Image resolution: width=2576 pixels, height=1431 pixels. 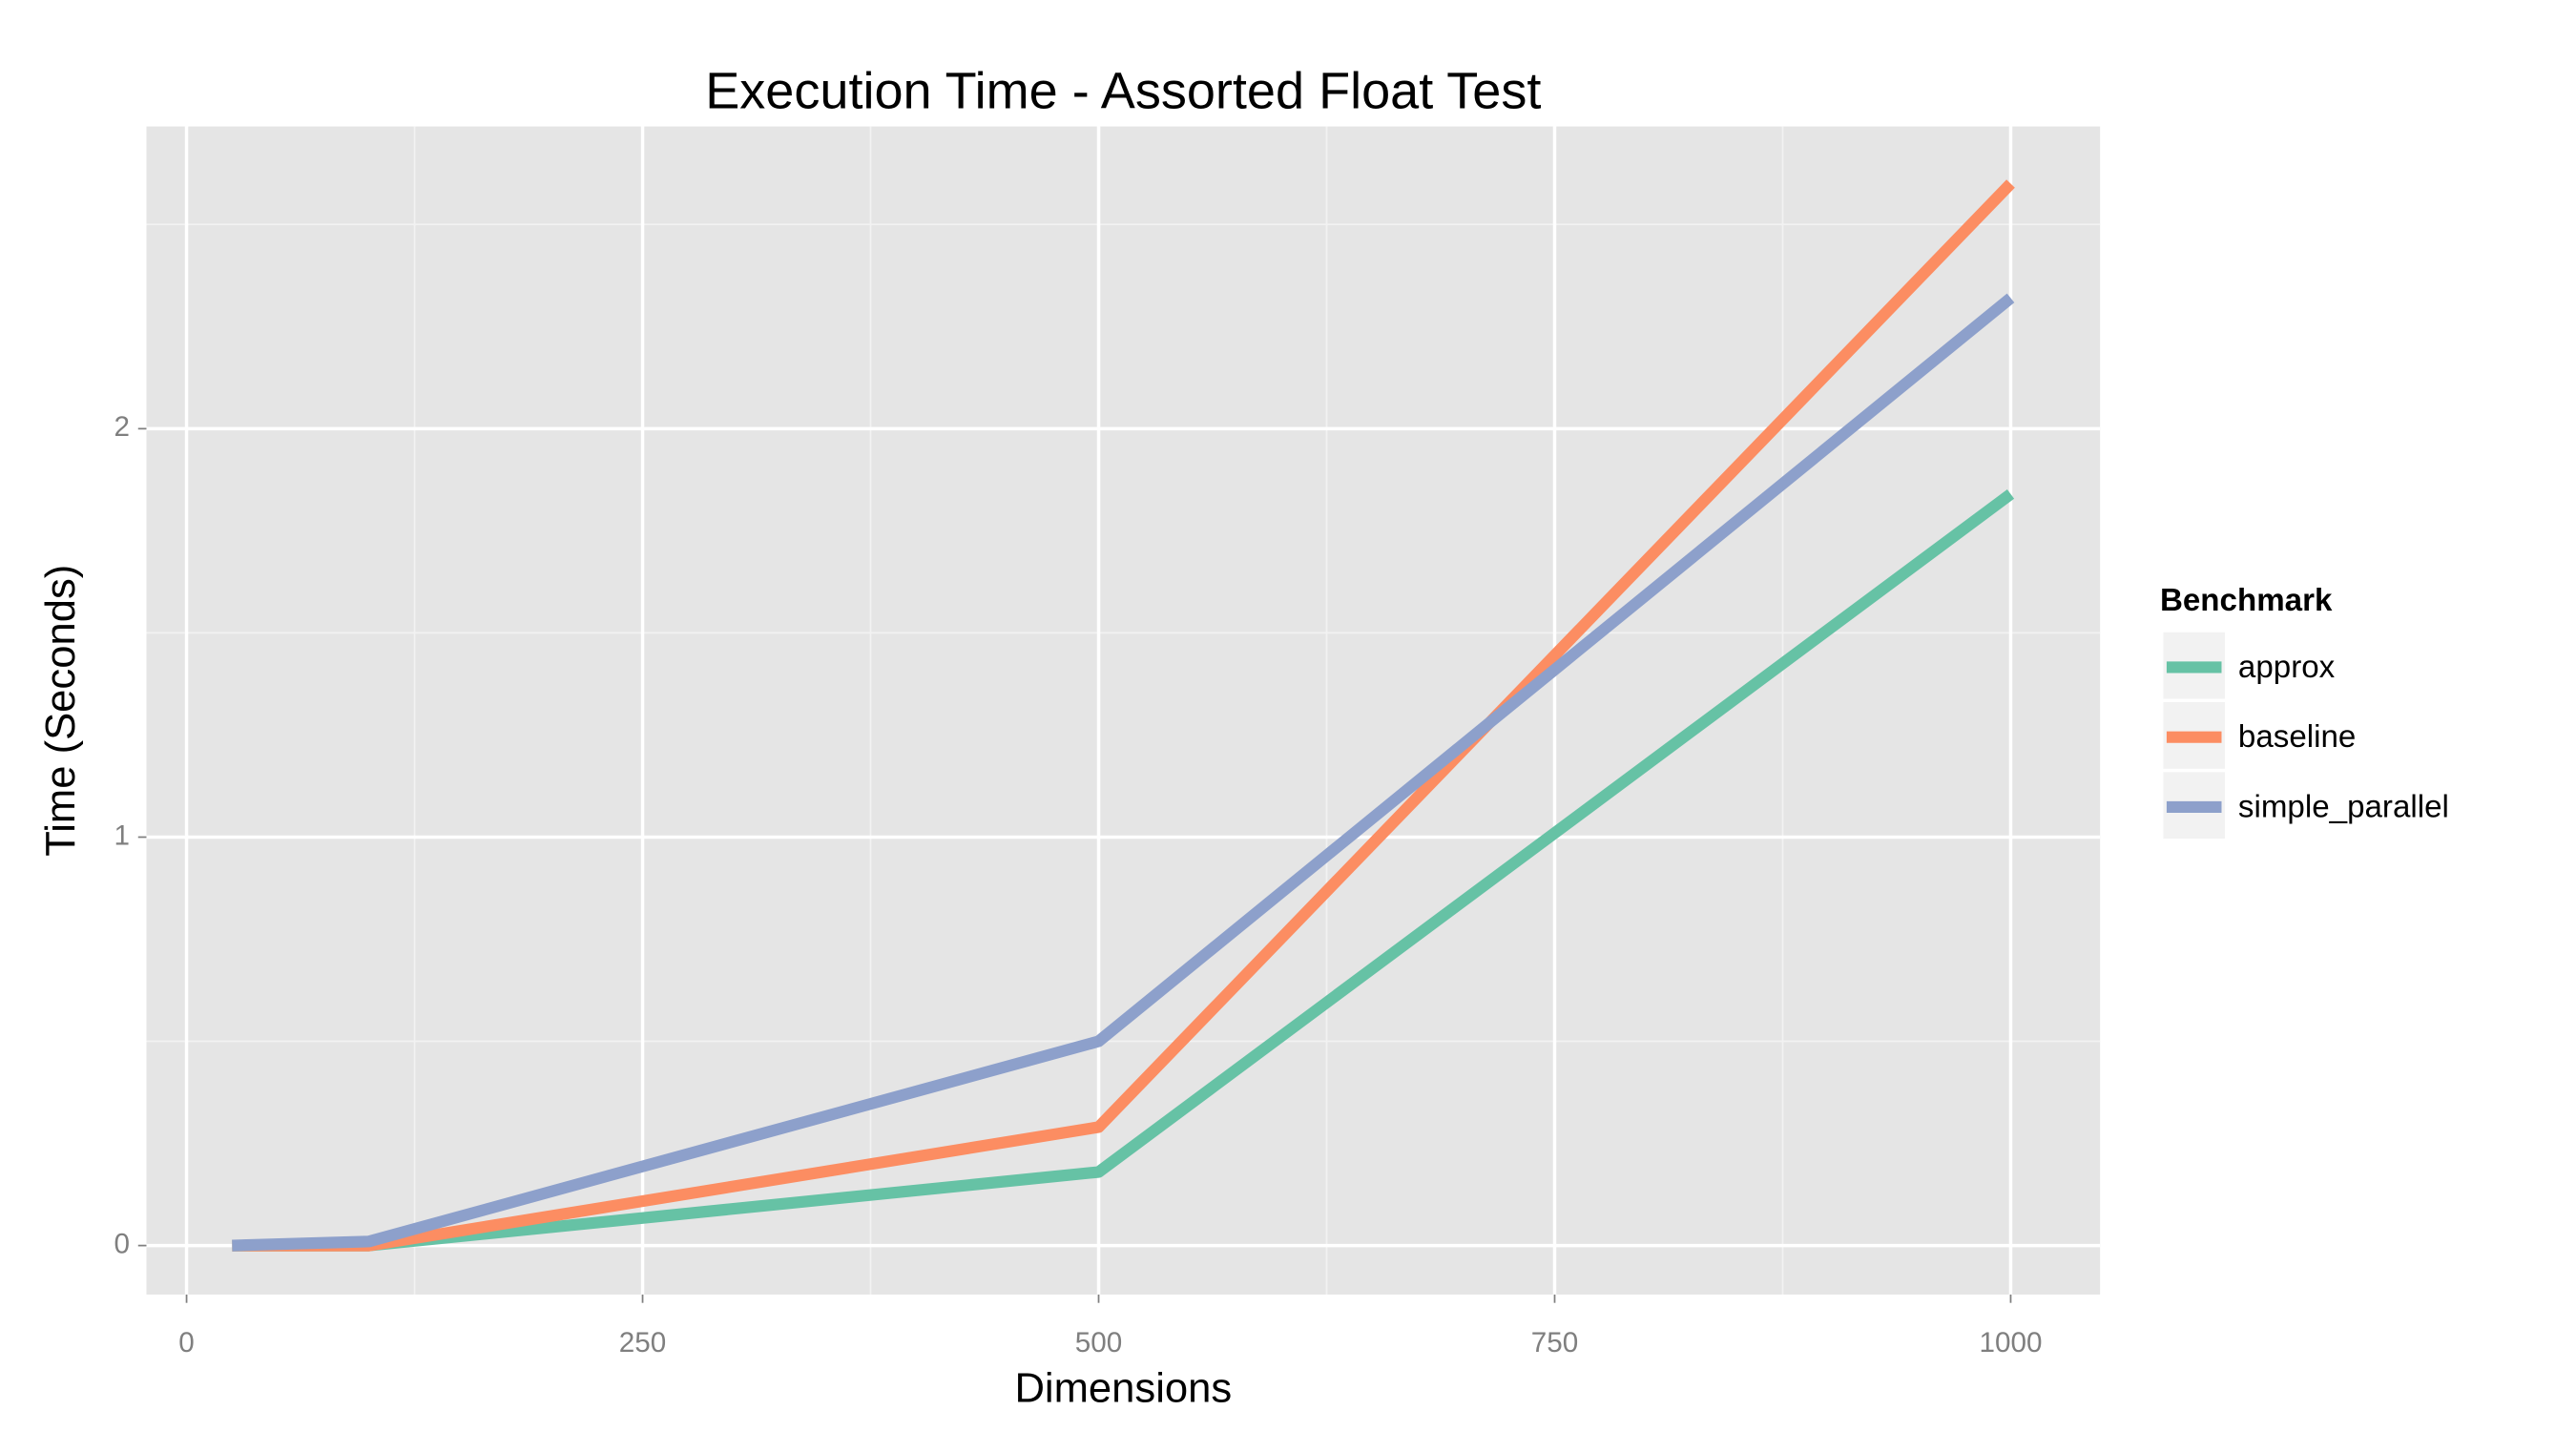 I want to click on y-tick-label: 1, so click(x=122, y=835).